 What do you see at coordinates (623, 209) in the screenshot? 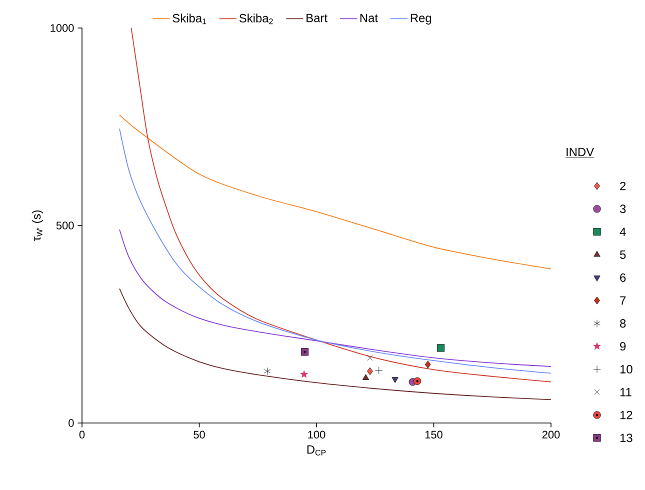
I see `legend-label: 3` at bounding box center [623, 209].